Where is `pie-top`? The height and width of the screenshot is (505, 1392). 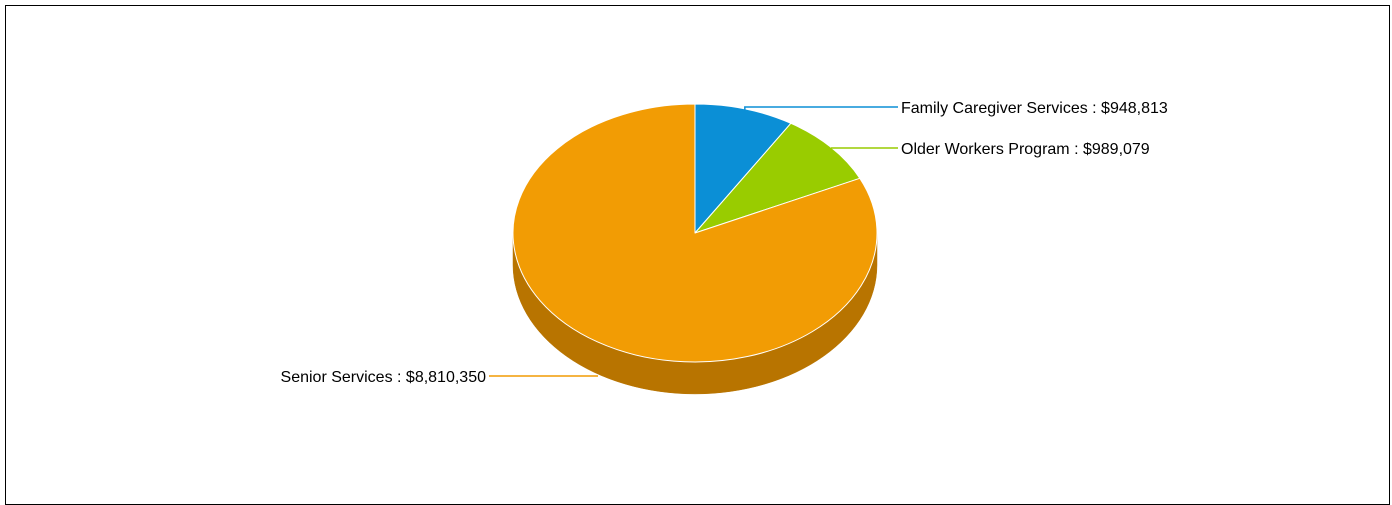 pie-top is located at coordinates (695, 233).